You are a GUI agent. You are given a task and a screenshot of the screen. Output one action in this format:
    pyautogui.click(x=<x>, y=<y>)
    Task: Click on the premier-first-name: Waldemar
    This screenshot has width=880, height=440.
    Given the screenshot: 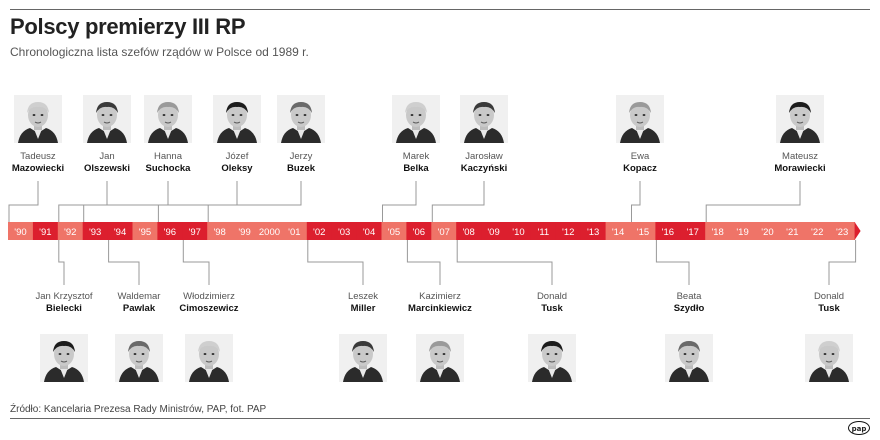 What is the action you would take?
    pyautogui.click(x=139, y=296)
    